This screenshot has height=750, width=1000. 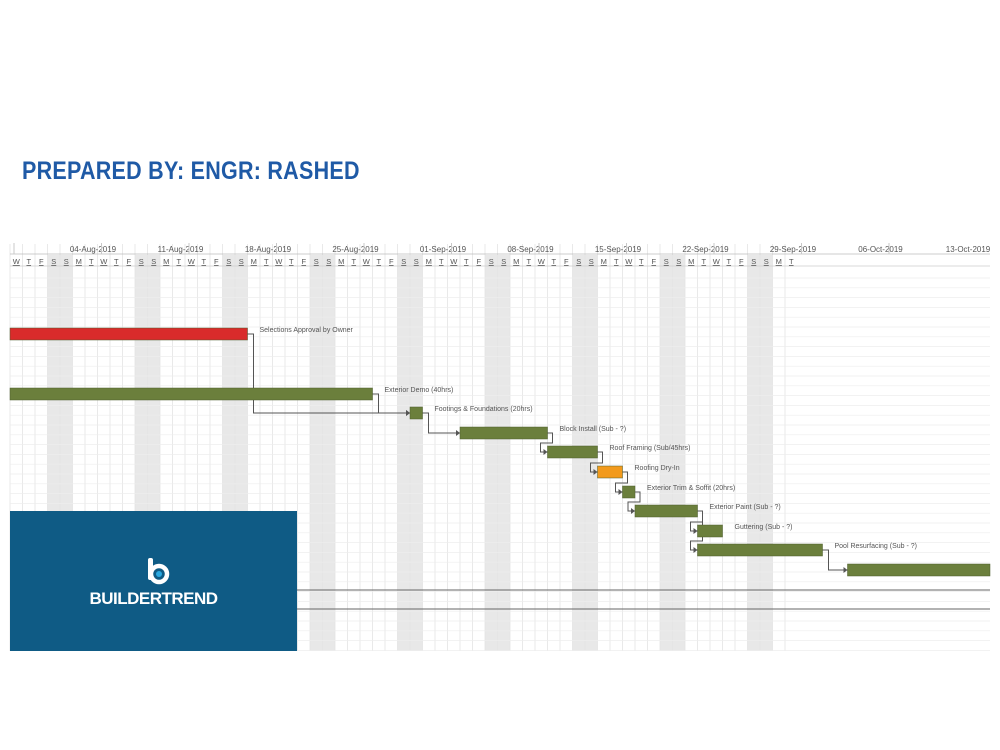 What do you see at coordinates (419, 390) in the screenshot?
I see `task-label: Exterior Demo (40hrs)` at bounding box center [419, 390].